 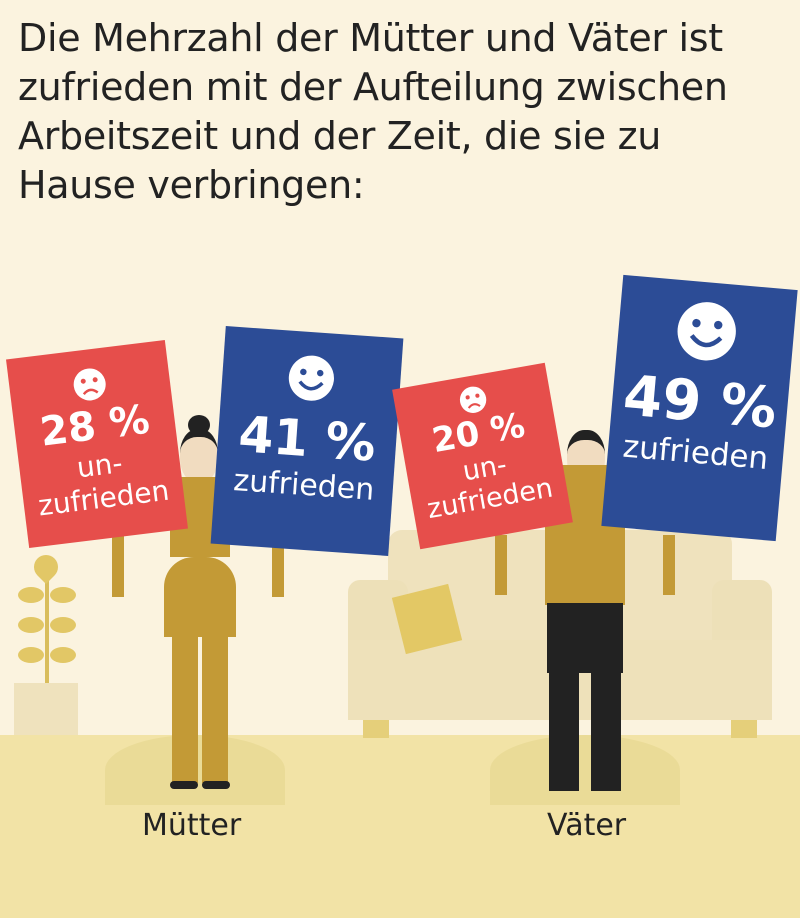 What do you see at coordinates (307, 441) in the screenshot?
I see `mothers-happy-sign: 41 % zufrieden` at bounding box center [307, 441].